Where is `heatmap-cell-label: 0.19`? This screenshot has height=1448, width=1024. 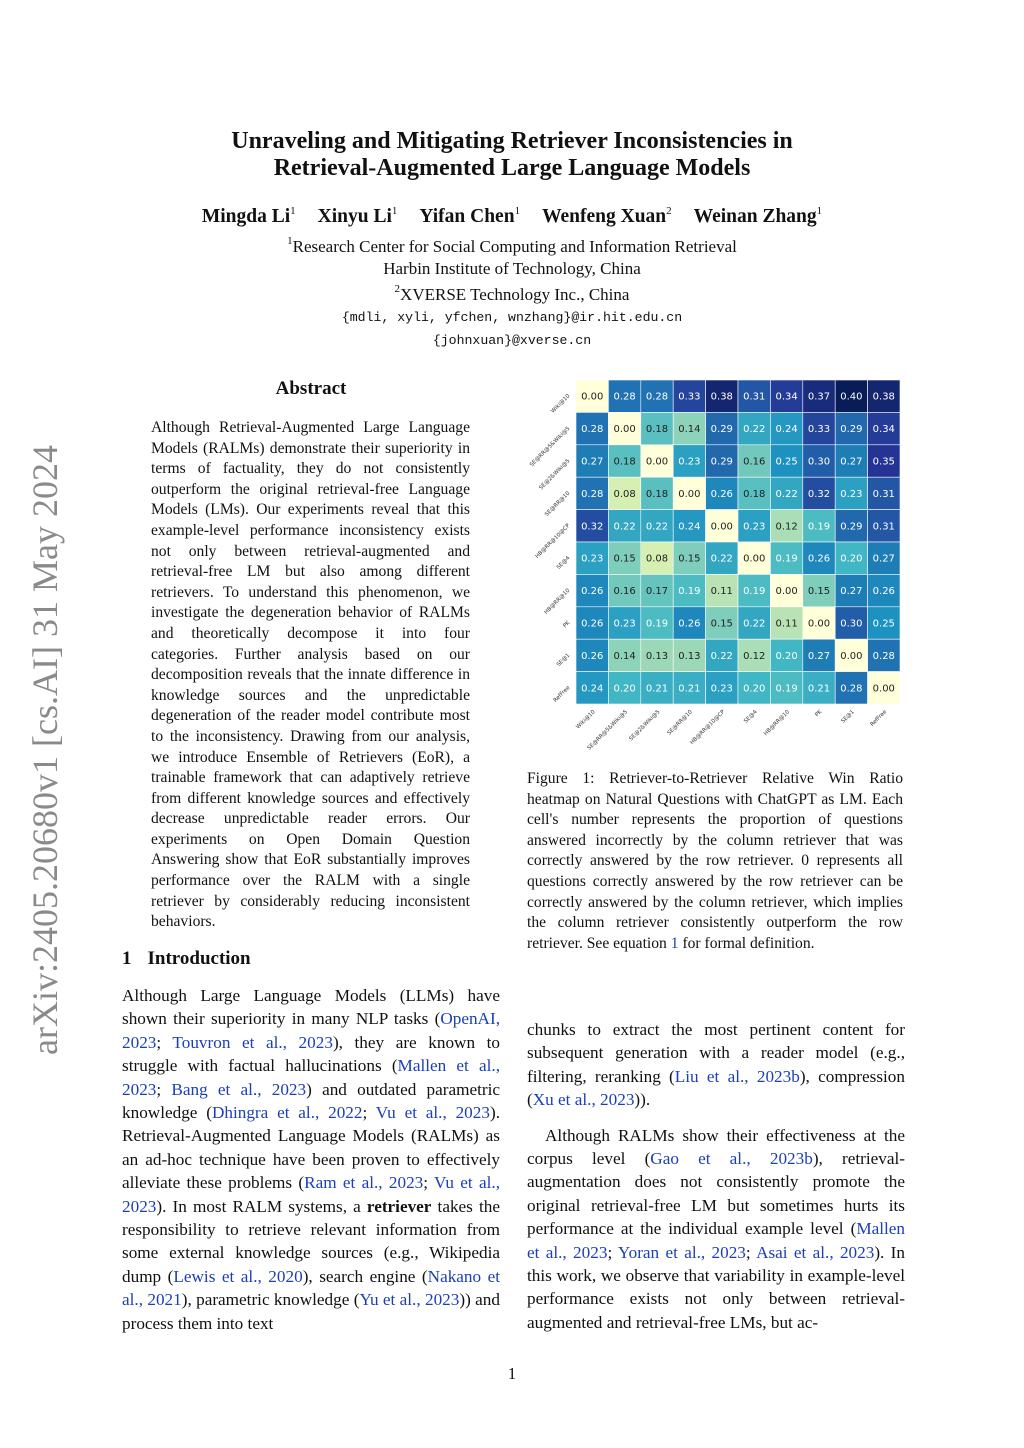 heatmap-cell-label: 0.19 is located at coordinates (689, 591).